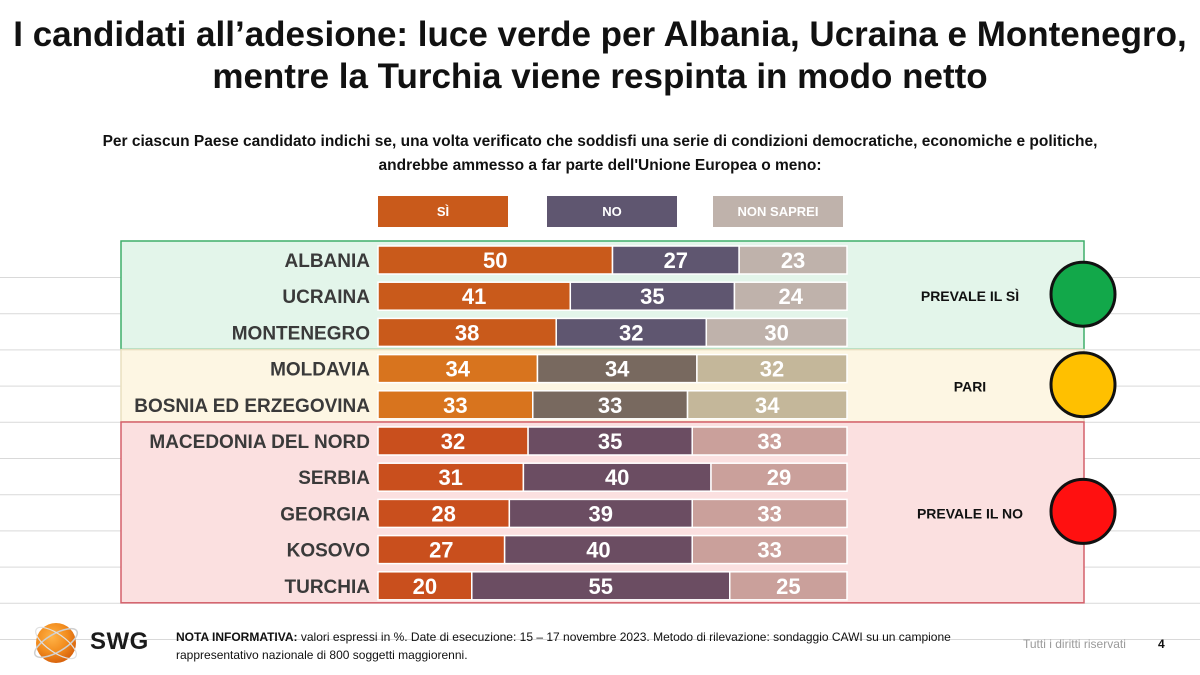 The width and height of the screenshot is (1200, 675). Describe the element at coordinates (1083, 511) in the screenshot. I see `traffic-light-red-icon` at that location.